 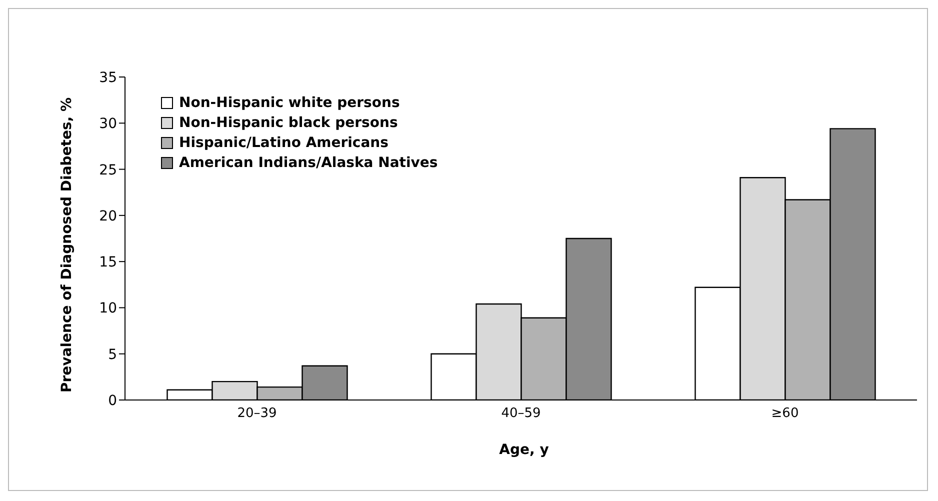 I want to click on y-tick-label: 10, so click(x=108, y=308).